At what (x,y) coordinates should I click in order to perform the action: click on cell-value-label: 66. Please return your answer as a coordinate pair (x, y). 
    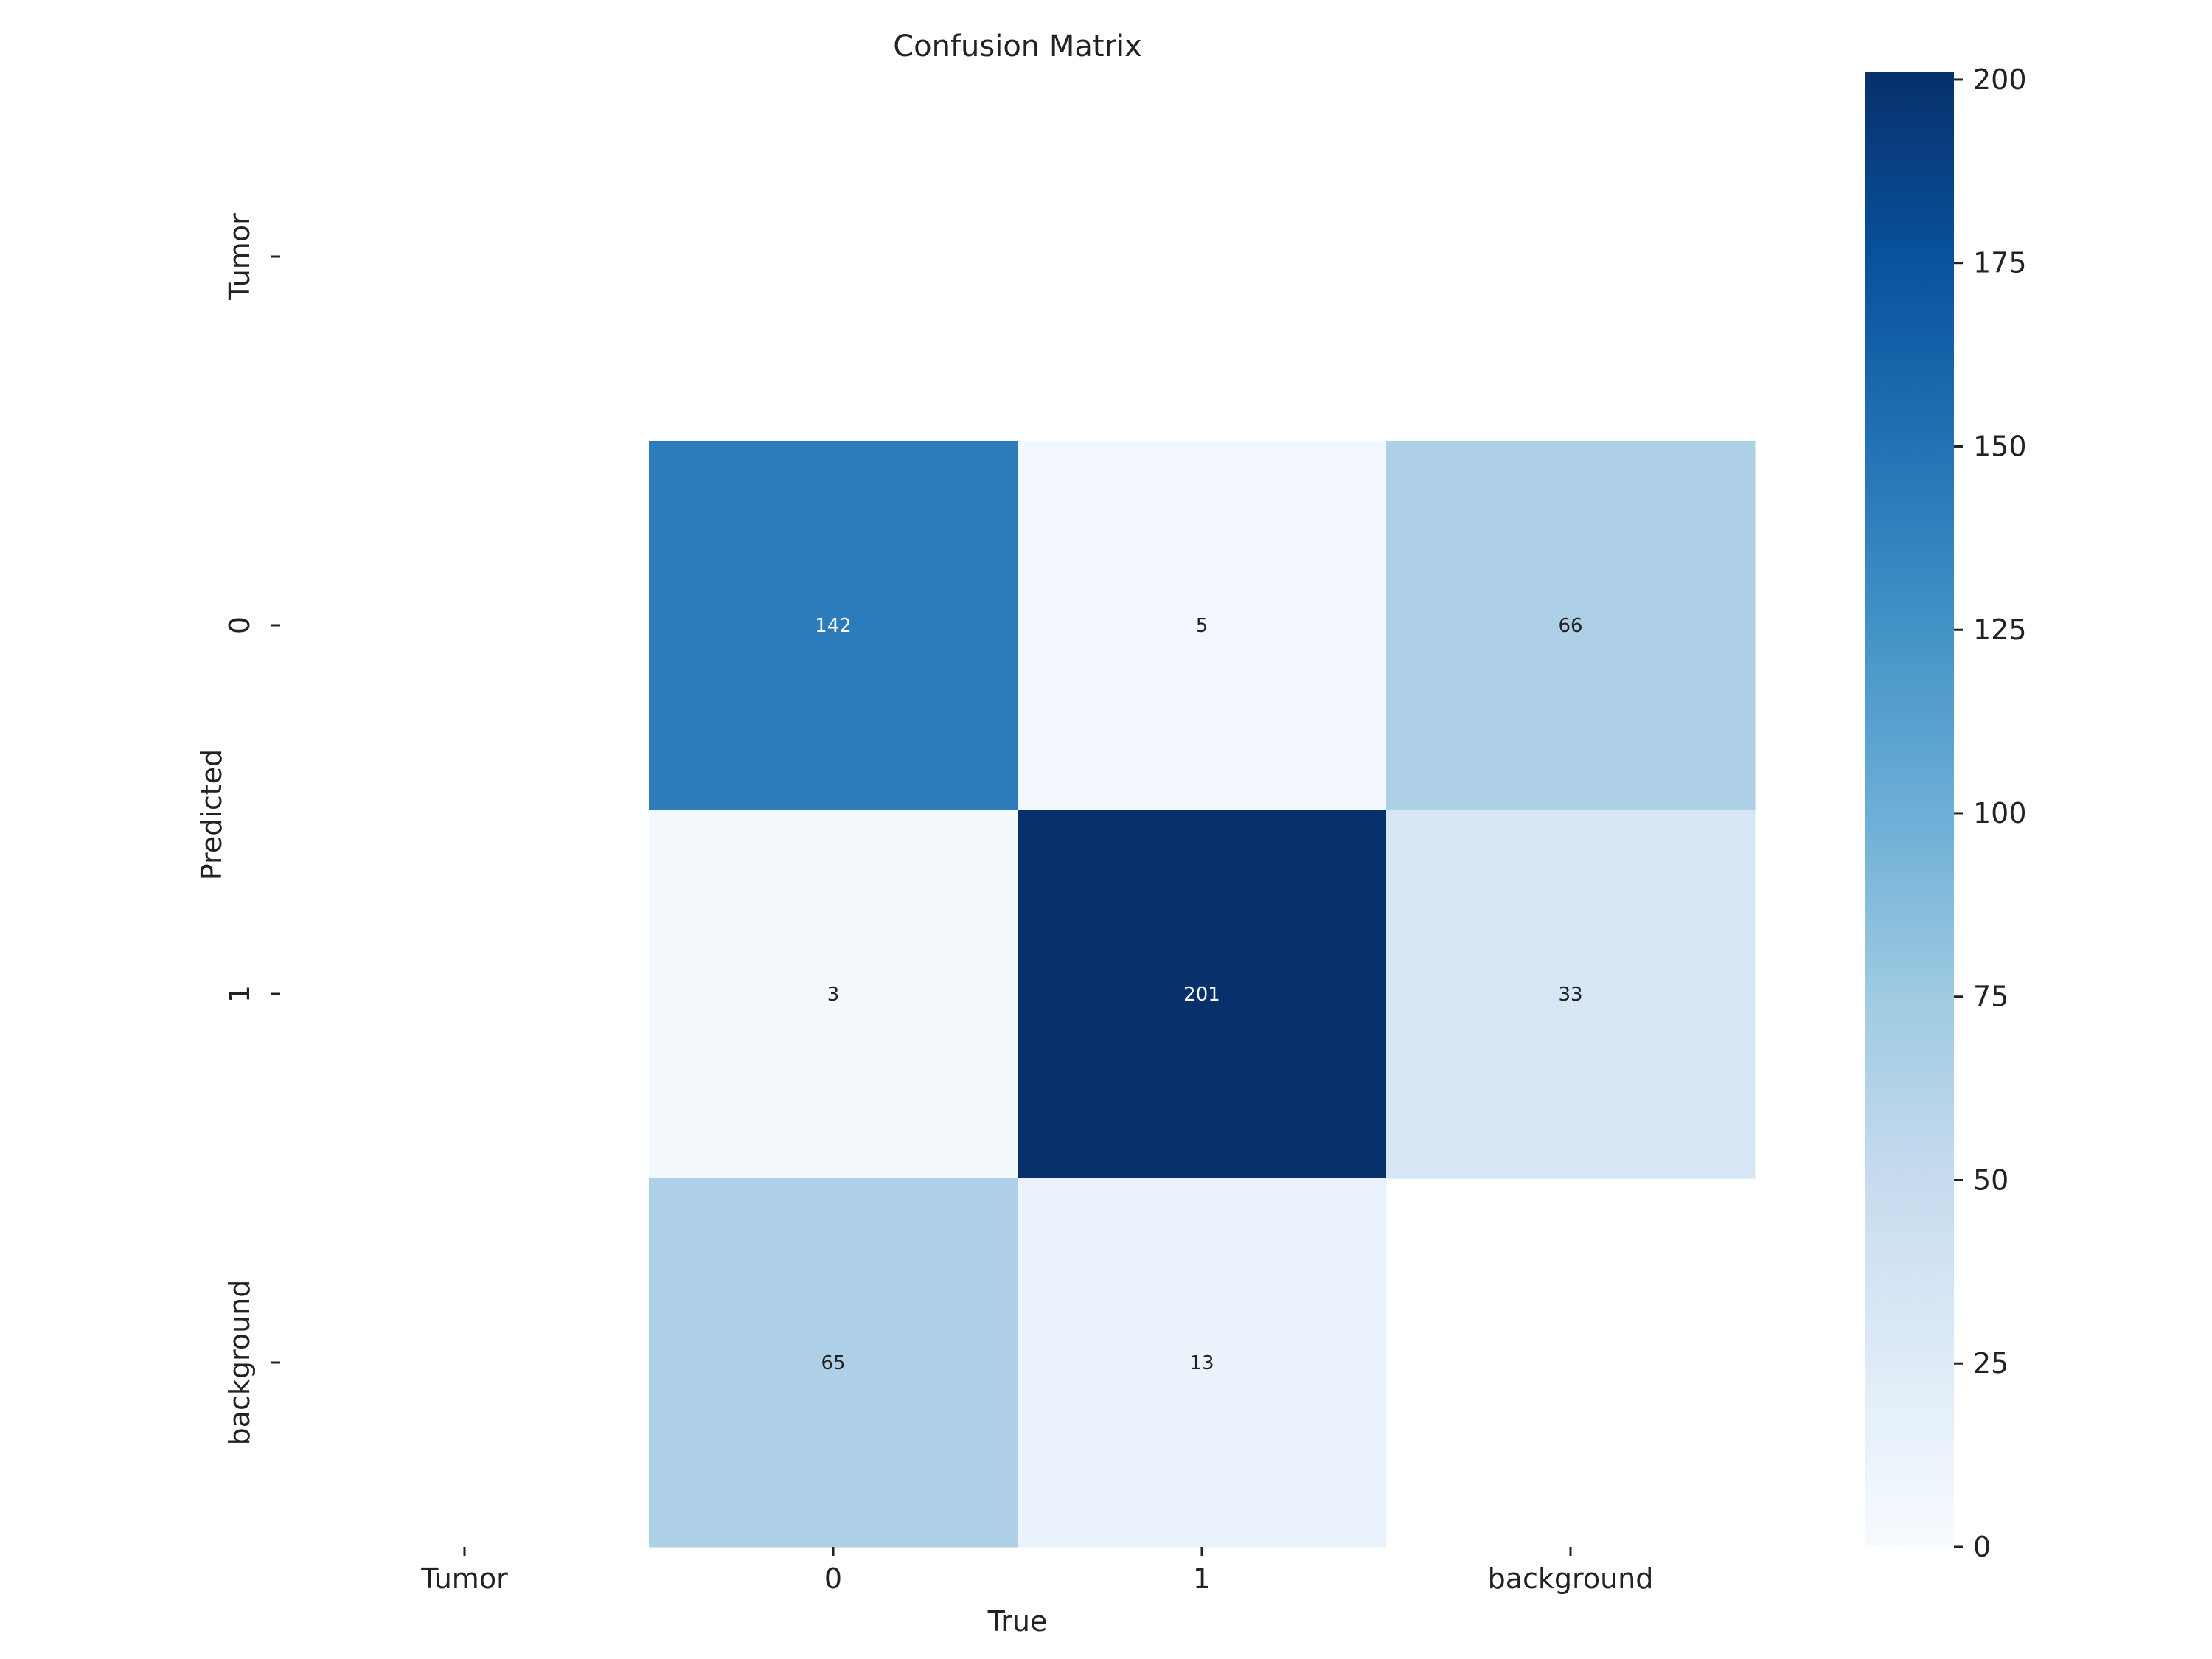
    Looking at the image, I should click on (1570, 626).